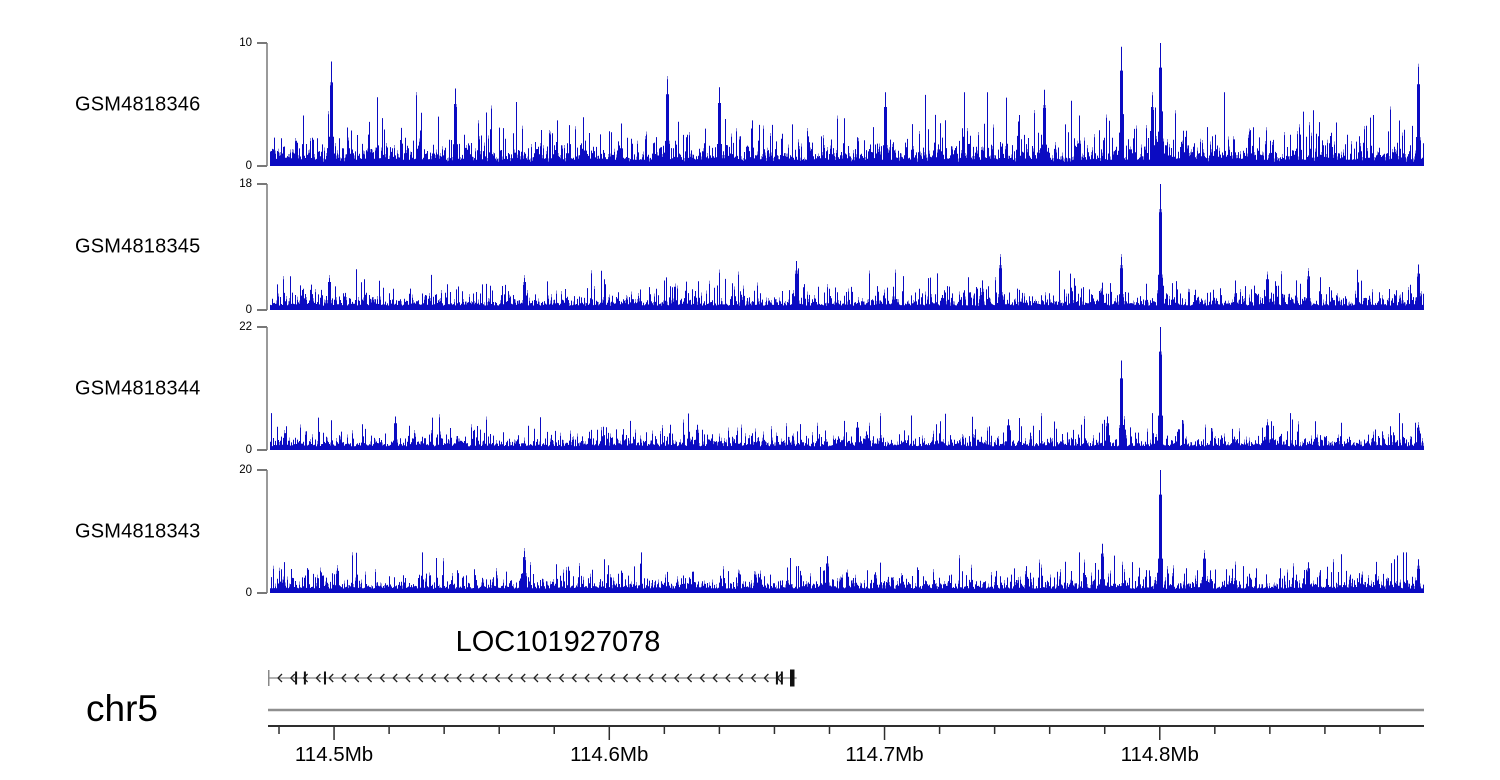  What do you see at coordinates (884, 754) in the screenshot?
I see `axis-tick-label: 114.7Mb` at bounding box center [884, 754].